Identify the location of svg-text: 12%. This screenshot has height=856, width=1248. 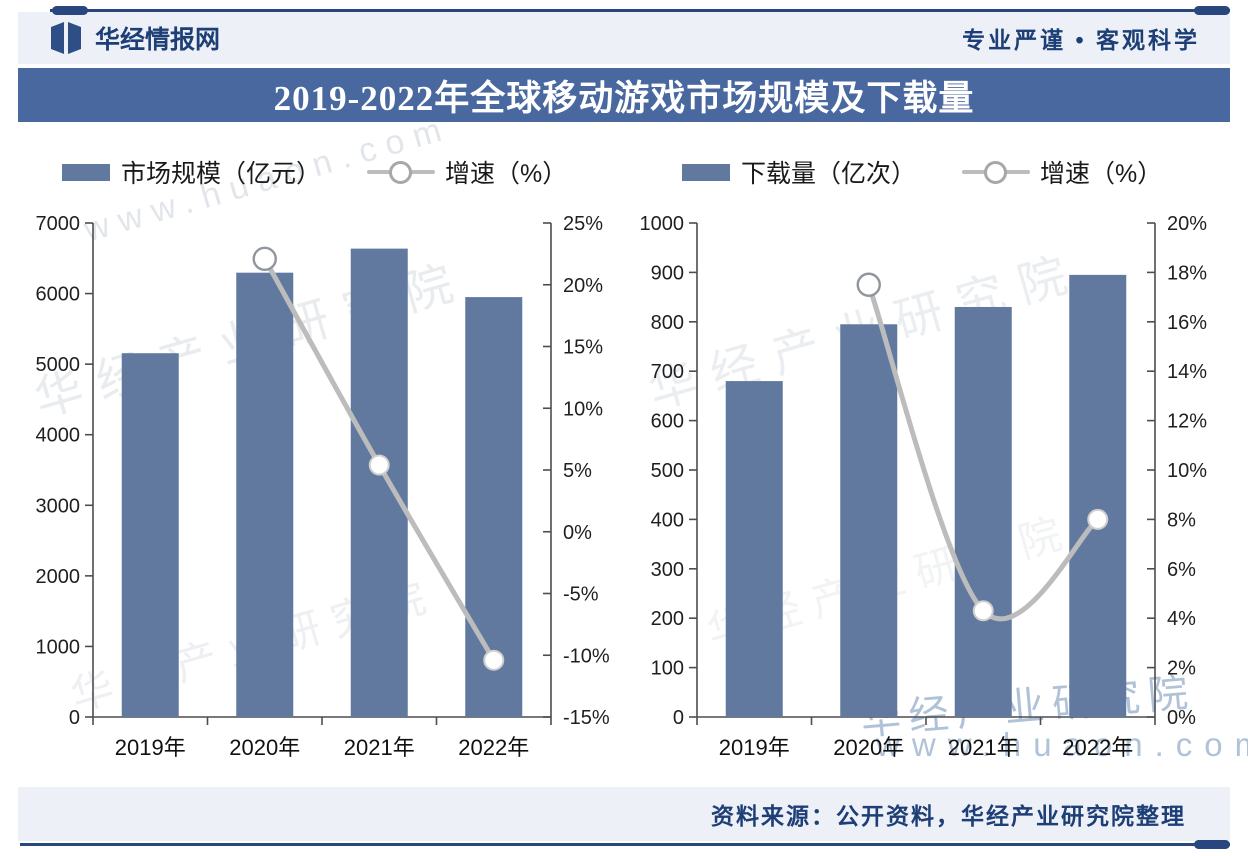
(1187, 422).